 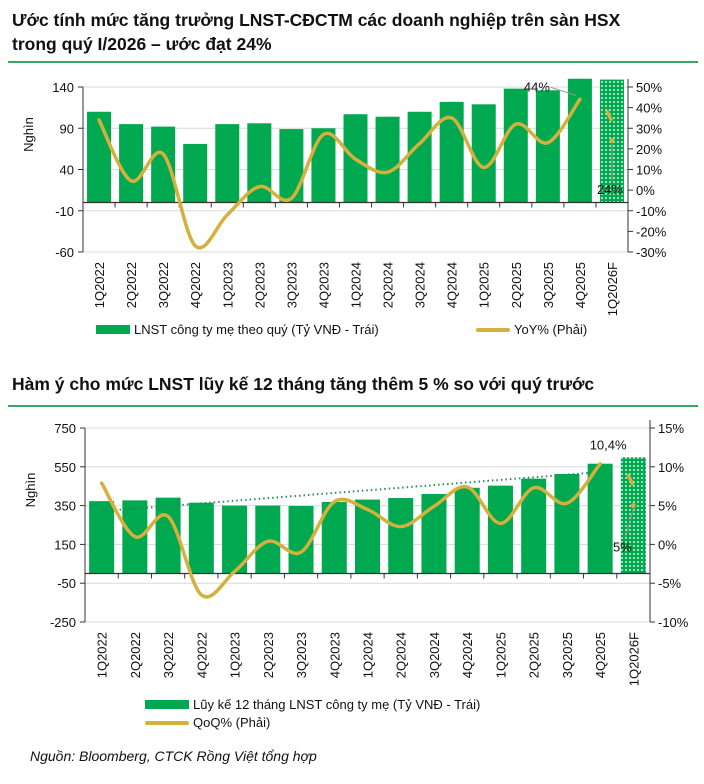 I want to click on annotation-label: 10,4%, so click(x=608, y=445).